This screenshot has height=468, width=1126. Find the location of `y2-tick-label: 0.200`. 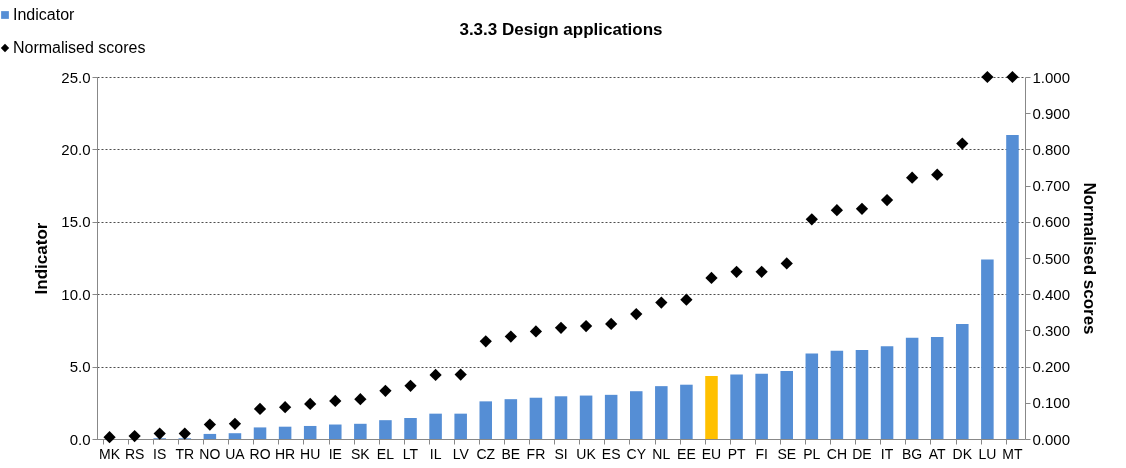

y2-tick-label: 0.200 is located at coordinates (1051, 367).